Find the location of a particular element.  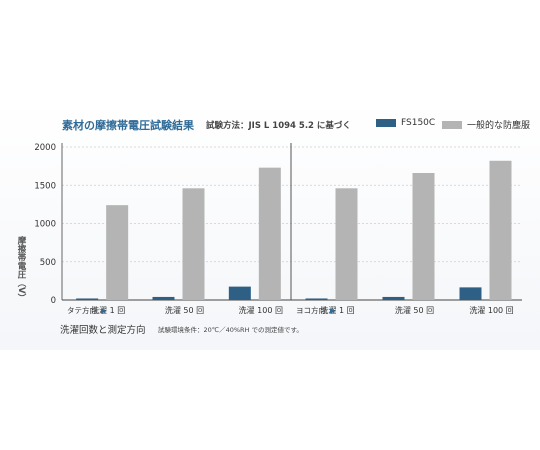

group-label: タテ方向 is located at coordinates (82, 310).